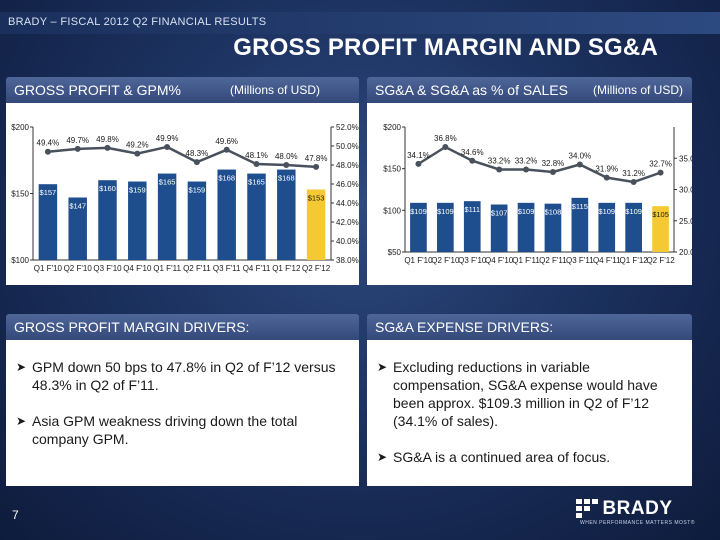 Image resolution: width=720 pixels, height=540 pixels. What do you see at coordinates (418, 155) in the screenshot?
I see `percent-label: 34.1%` at bounding box center [418, 155].